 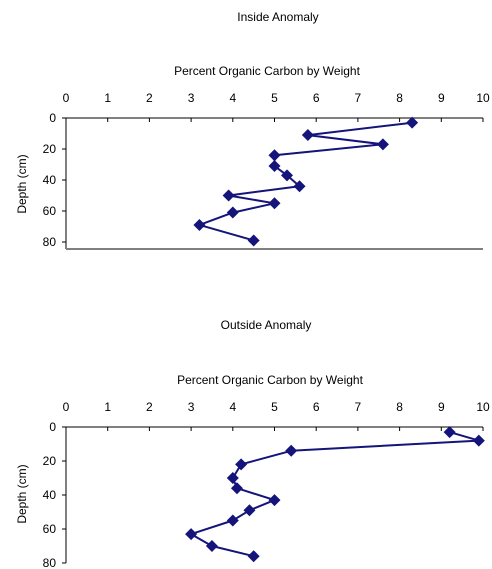 What do you see at coordinates (266, 325) in the screenshot?
I see `chart-title: Outside Anomaly` at bounding box center [266, 325].